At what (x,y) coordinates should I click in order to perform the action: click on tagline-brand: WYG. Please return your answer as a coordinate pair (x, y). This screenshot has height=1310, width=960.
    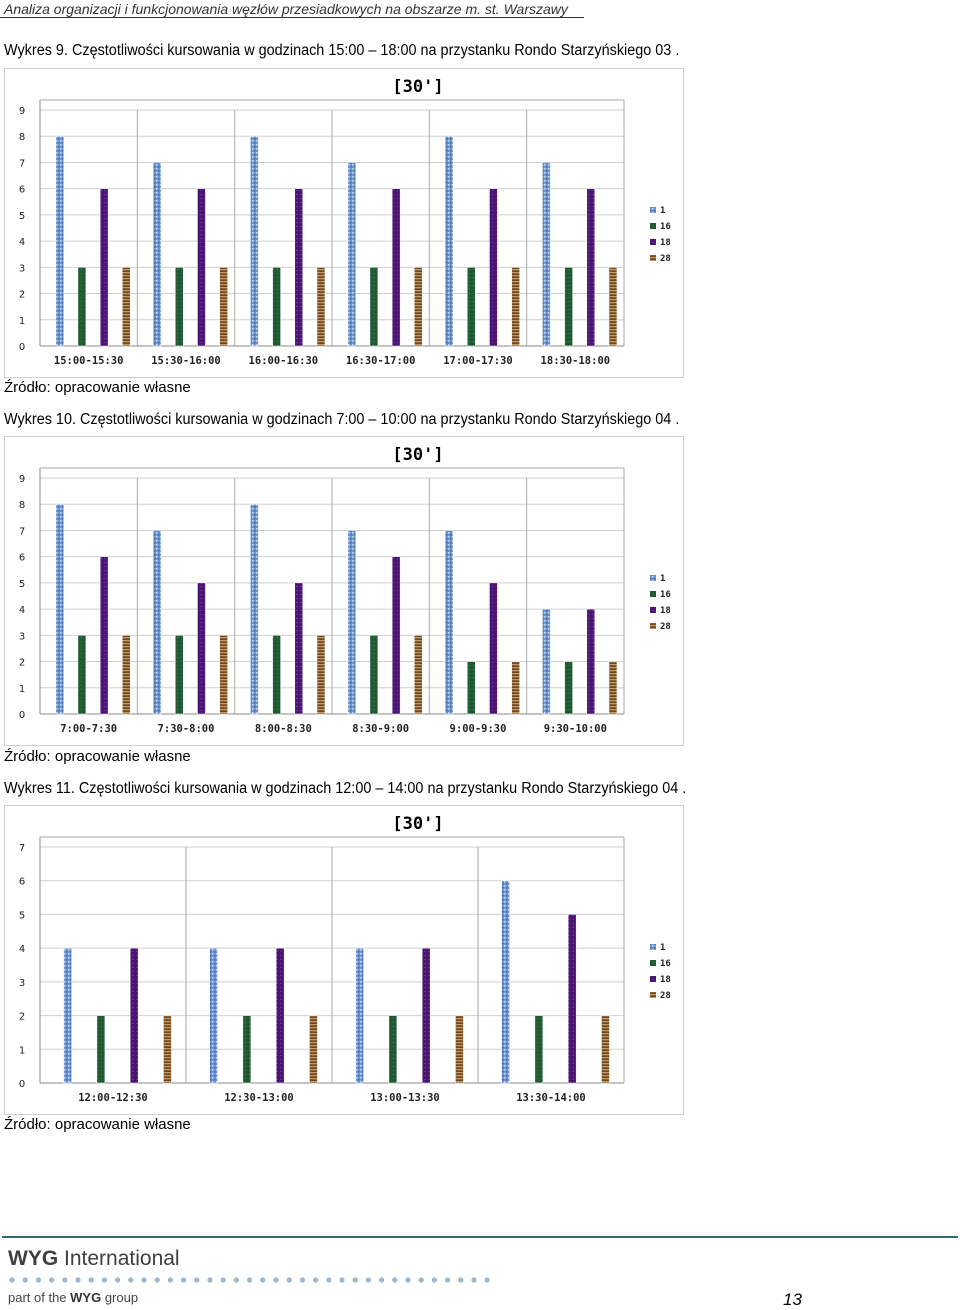
    Looking at the image, I should click on (86, 1297).